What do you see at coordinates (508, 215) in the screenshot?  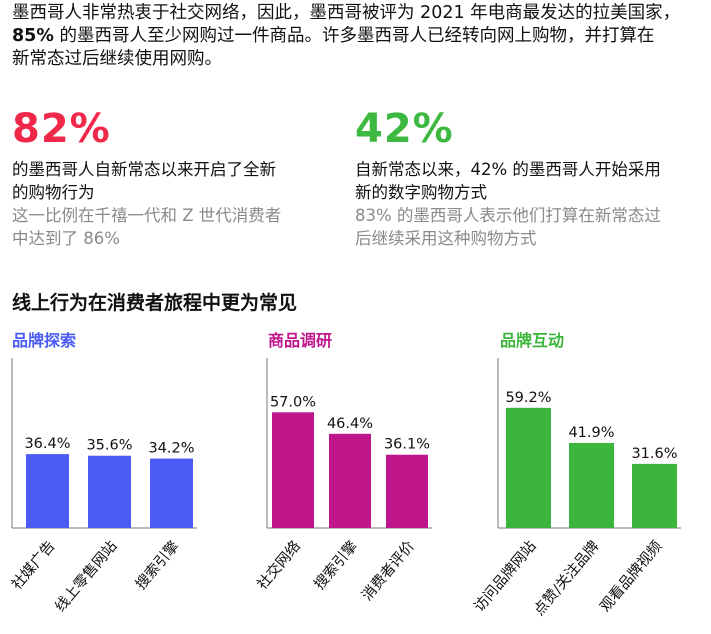 I see `stat-subtext-line: 83% 的墨西哥人表示他们打算在新常态过` at bounding box center [508, 215].